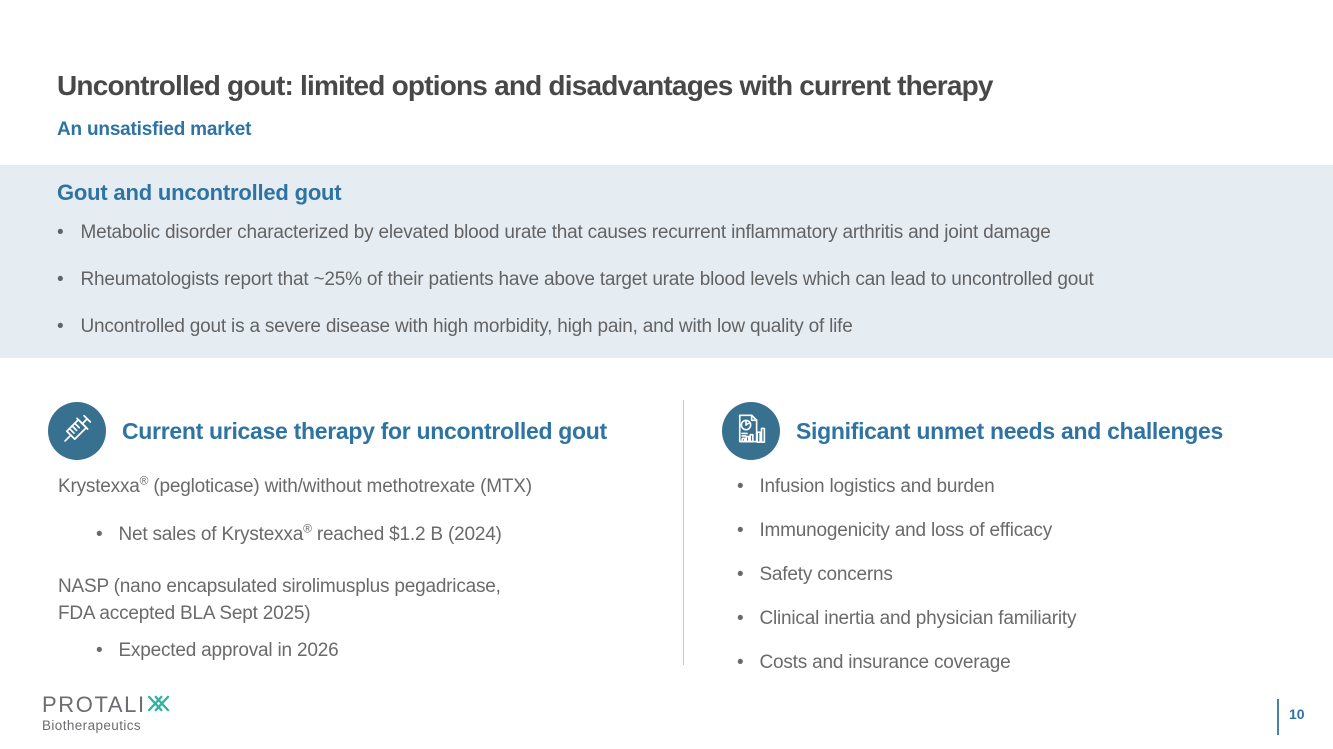 This screenshot has height=749, width=1333. What do you see at coordinates (683, 532) in the screenshot?
I see `column-divider` at bounding box center [683, 532].